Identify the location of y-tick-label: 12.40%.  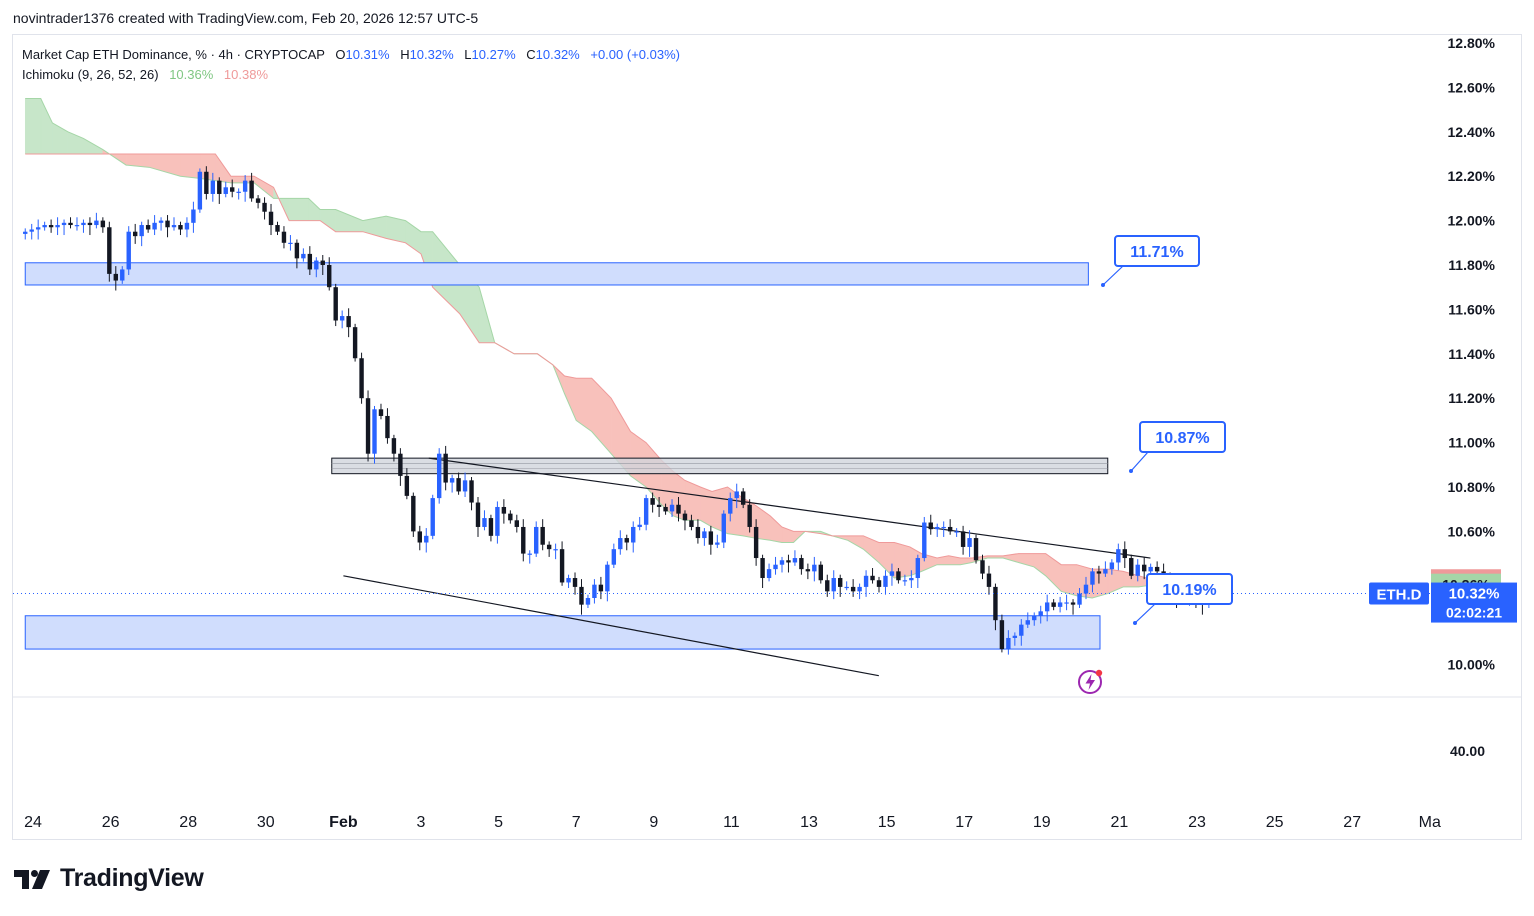
(1472, 132).